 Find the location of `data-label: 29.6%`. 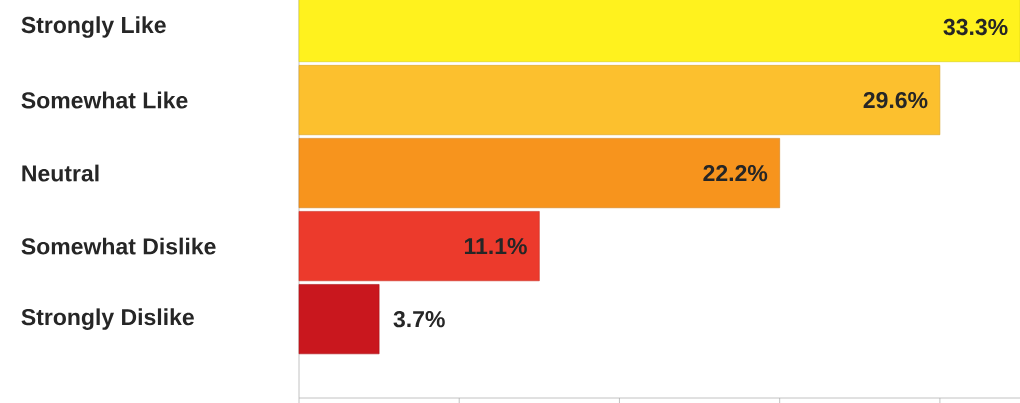

data-label: 29.6% is located at coordinates (895, 100).